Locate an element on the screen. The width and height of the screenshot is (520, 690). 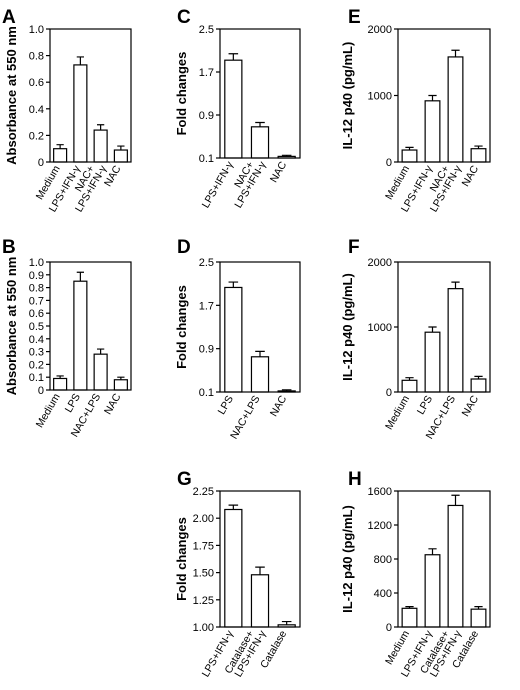
y-tick-label-c-1: 0.9 is located at coordinates (206, 116).